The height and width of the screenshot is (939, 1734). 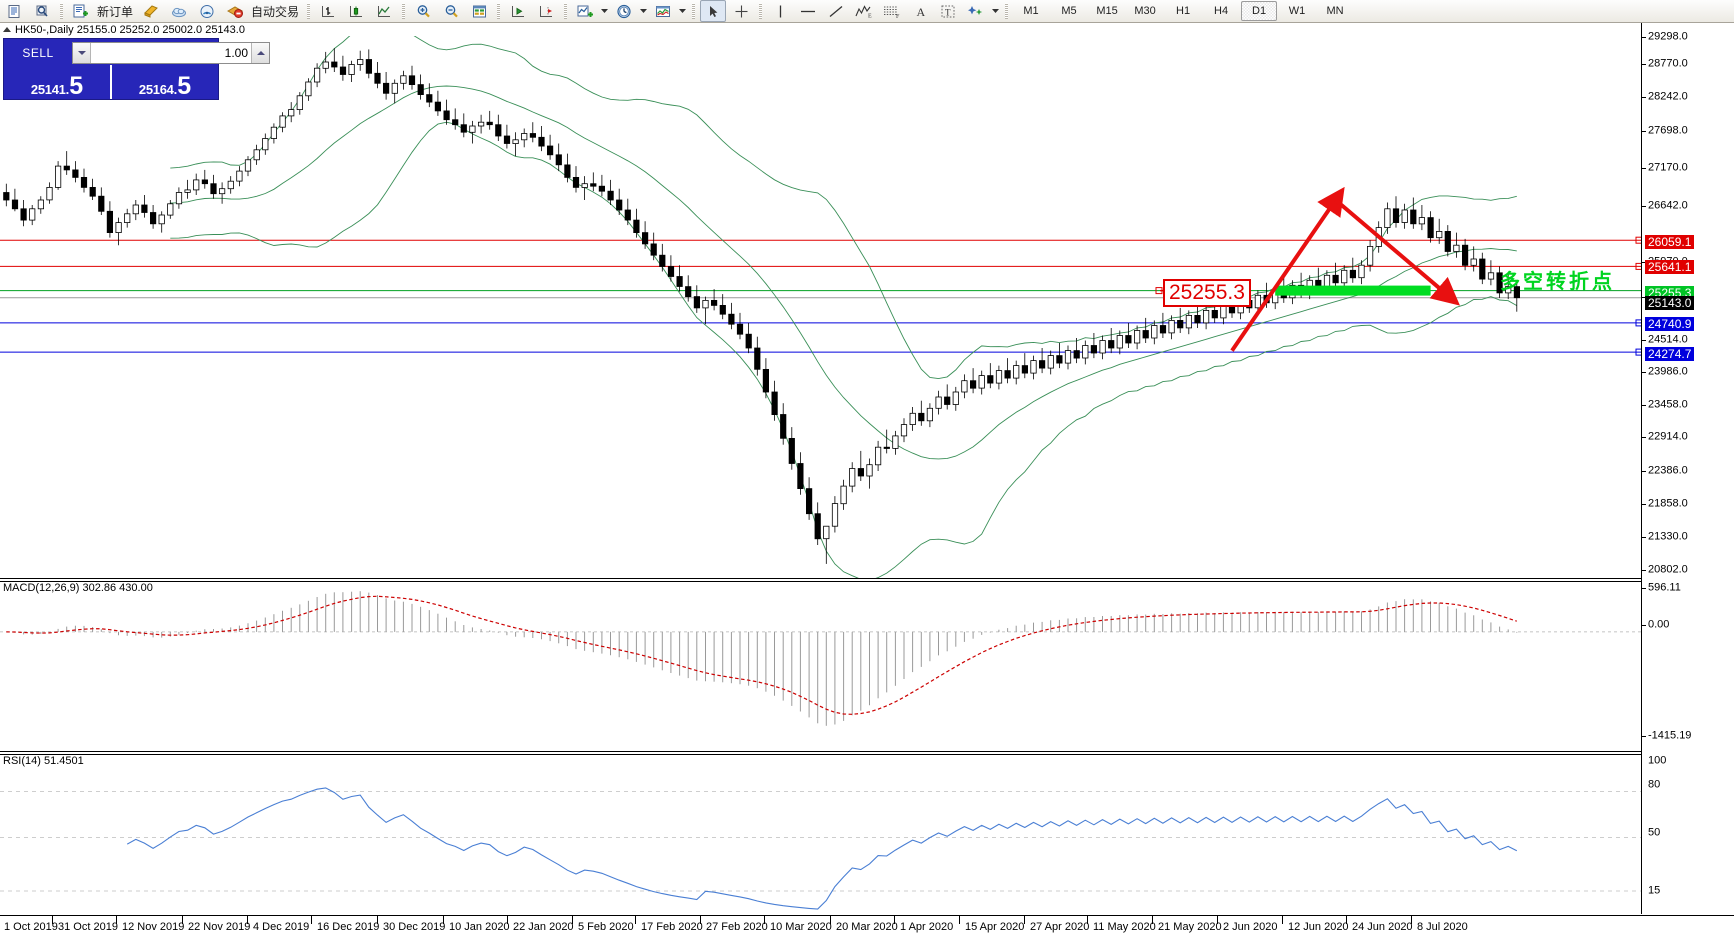 I want to click on time-label: 2 Jun 2020, so click(x=1250, y=927).